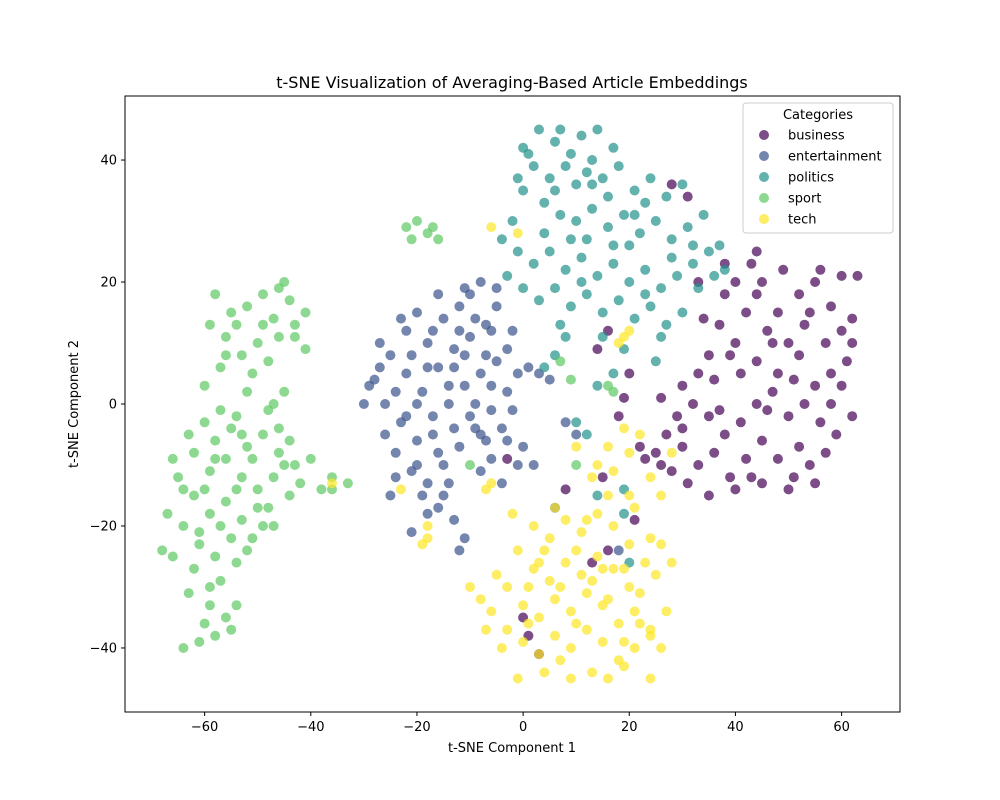 Image resolution: width=1000 pixels, height=800 pixels. I want to click on legend-item-sport: sport, so click(790, 199).